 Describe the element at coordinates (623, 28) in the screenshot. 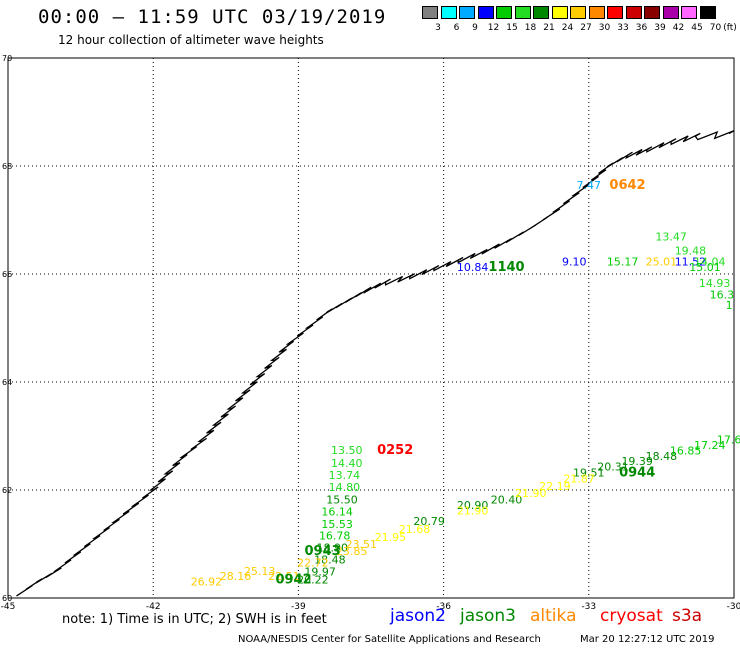

I see `scale-label: 33` at that location.